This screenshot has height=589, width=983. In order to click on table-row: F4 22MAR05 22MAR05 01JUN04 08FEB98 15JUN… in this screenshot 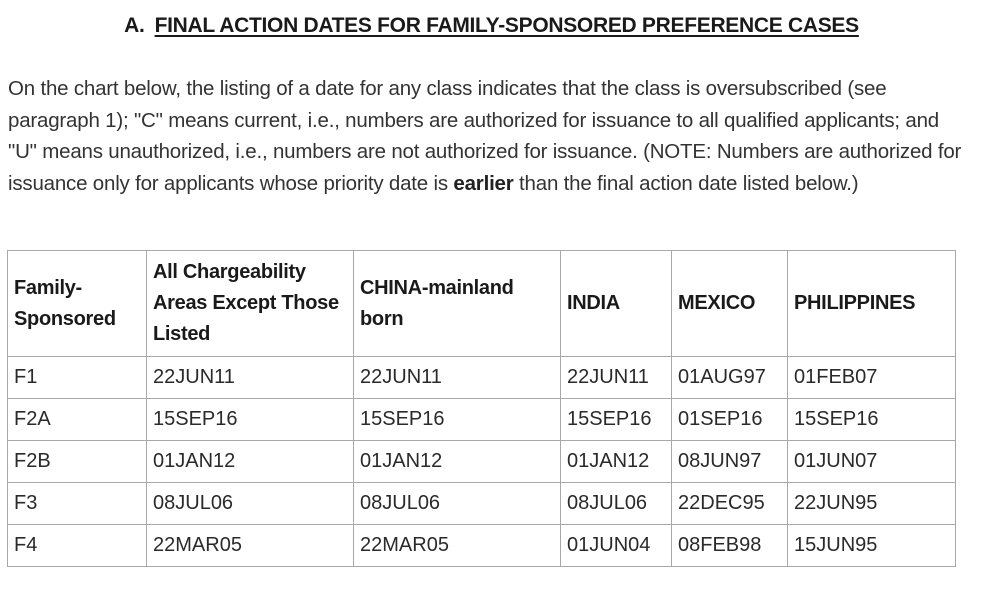, I will do `click(481, 545)`.